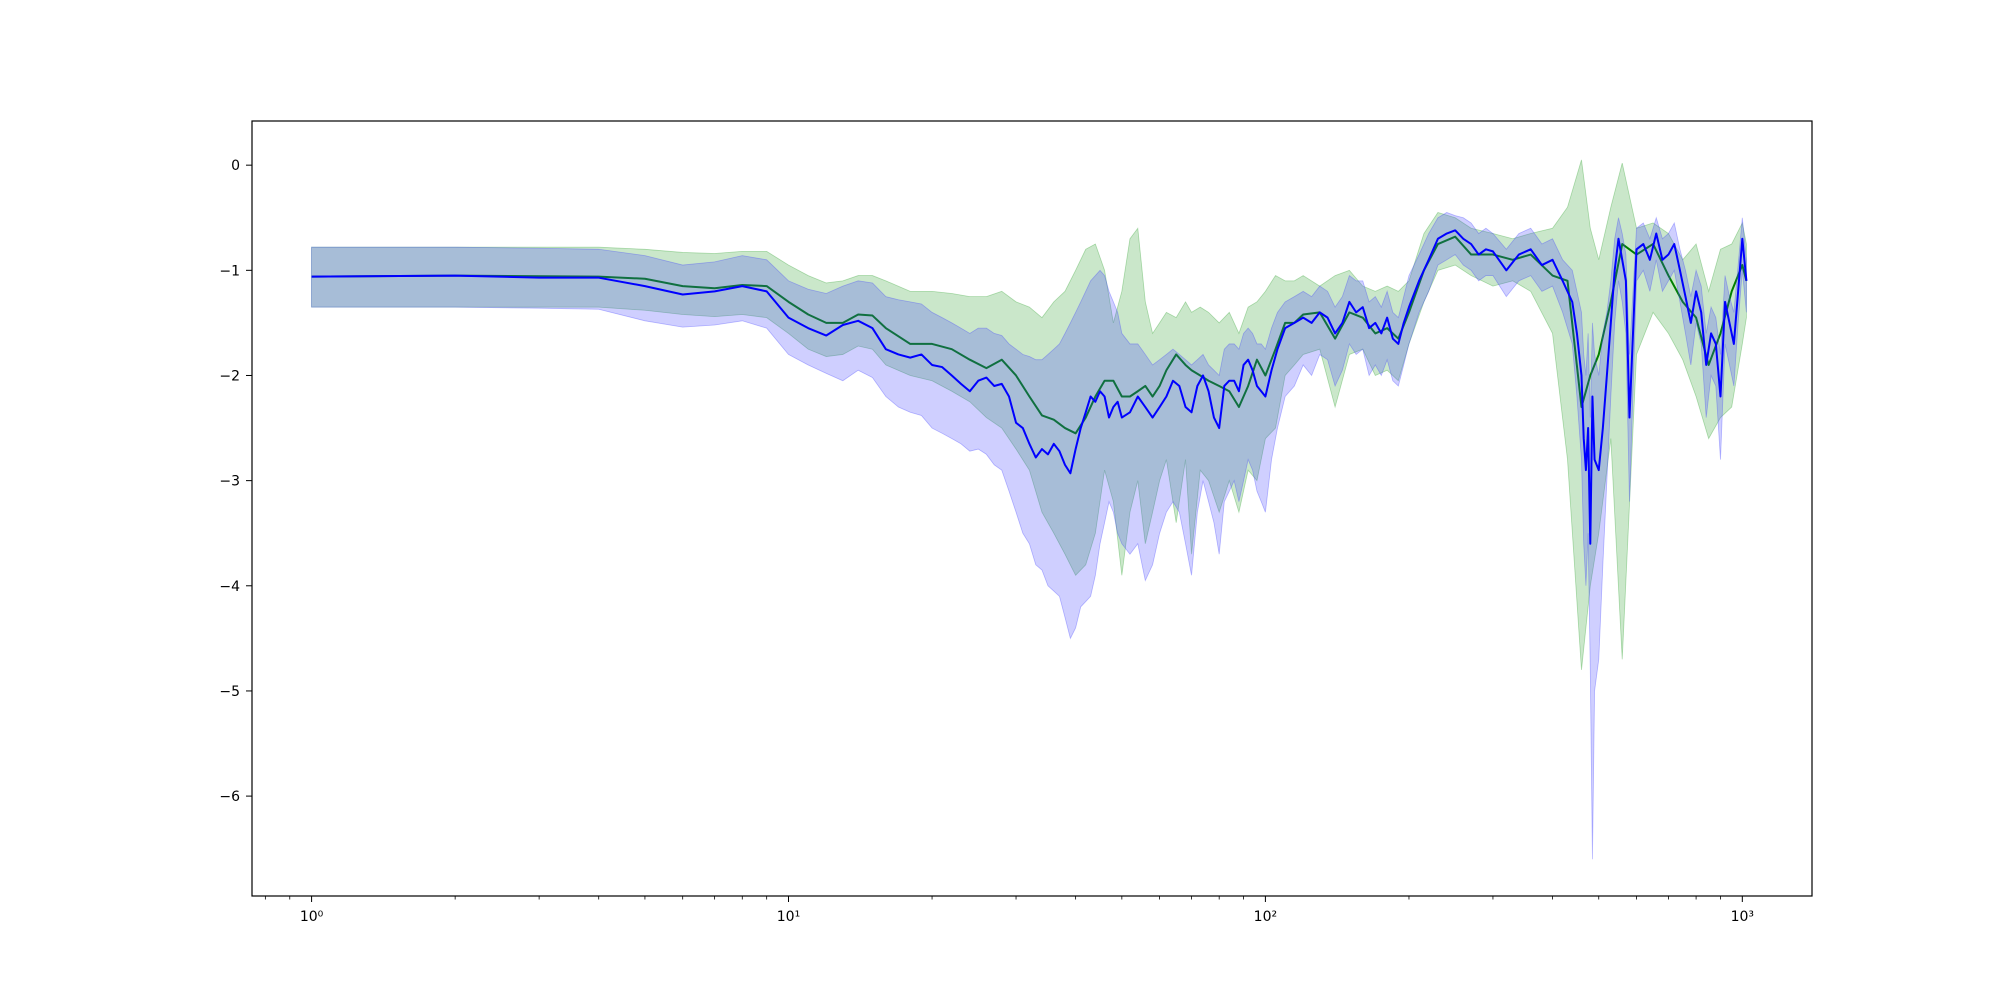  I want to click on x-tick-label: 10², so click(1265, 917).